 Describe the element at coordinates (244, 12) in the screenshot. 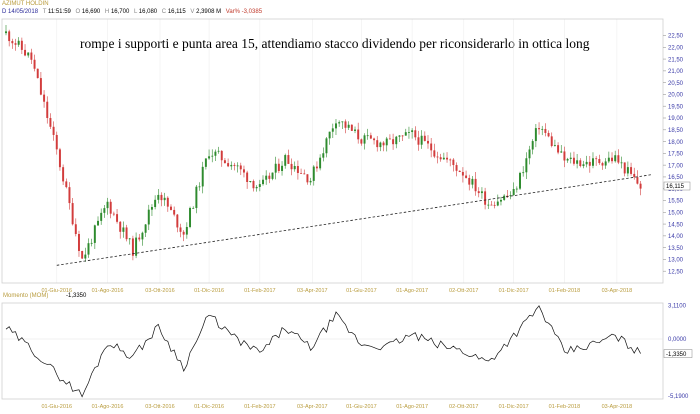

I see `header-var-pct: Var% -3,0385` at that location.